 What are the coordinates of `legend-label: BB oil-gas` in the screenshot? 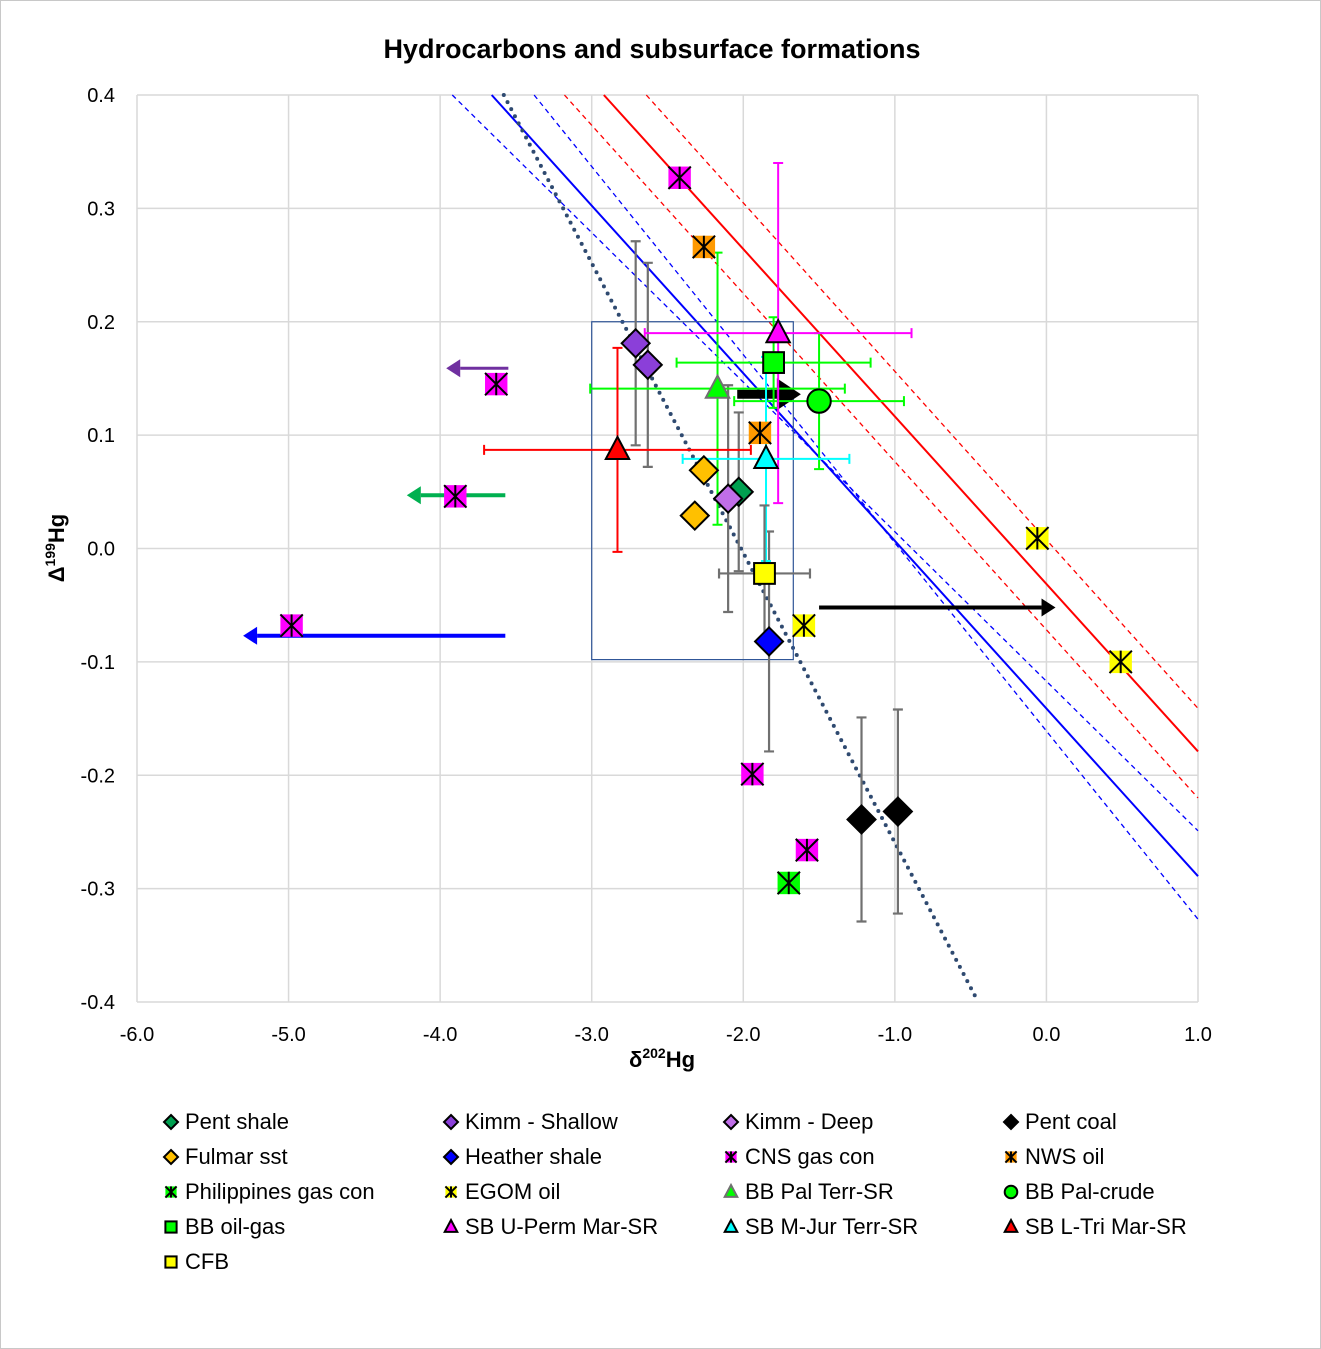 It's located at (235, 1226).